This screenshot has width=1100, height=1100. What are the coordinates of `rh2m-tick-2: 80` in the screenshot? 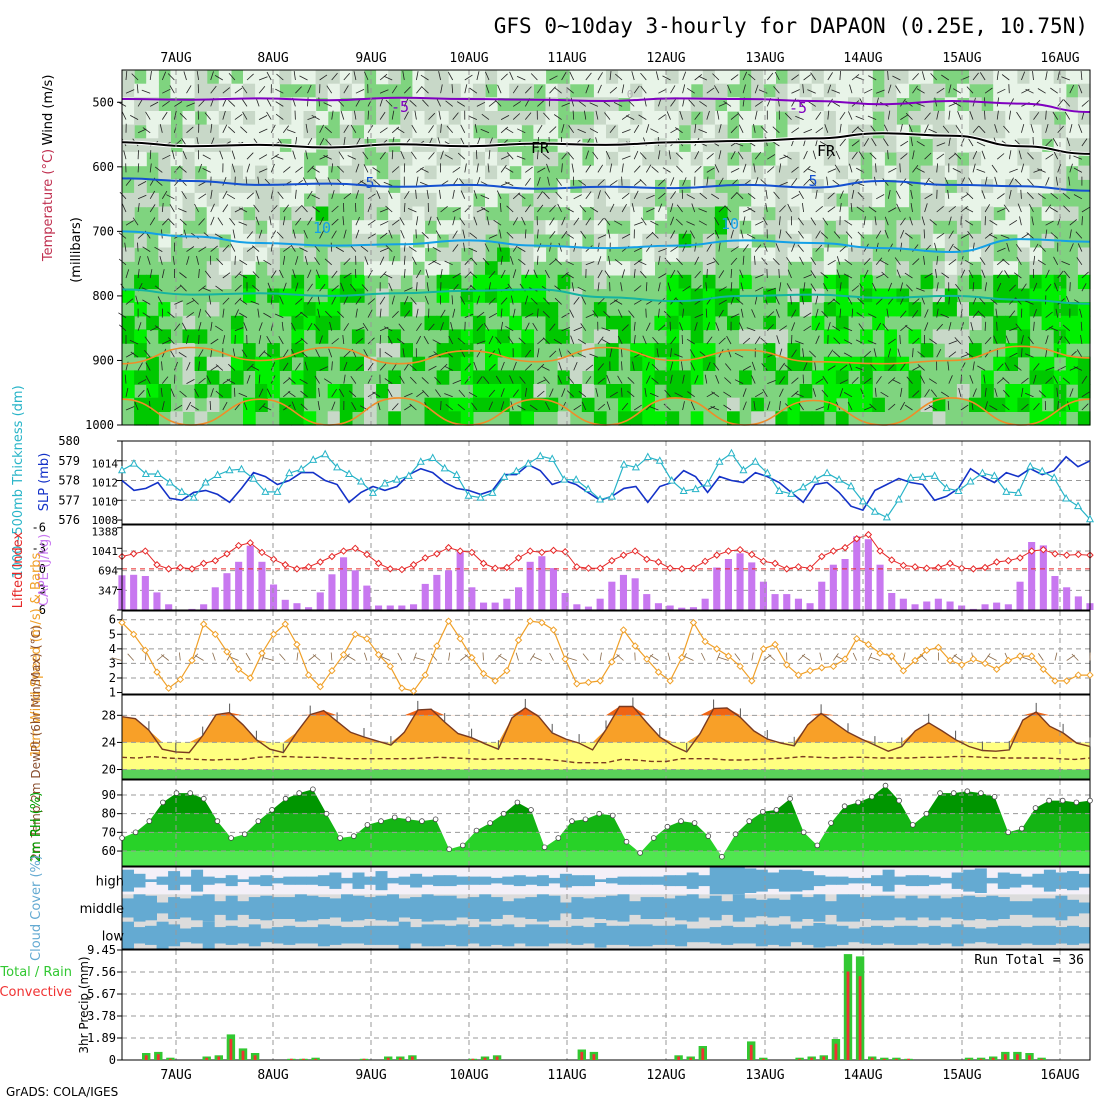 It's located at (109, 814).